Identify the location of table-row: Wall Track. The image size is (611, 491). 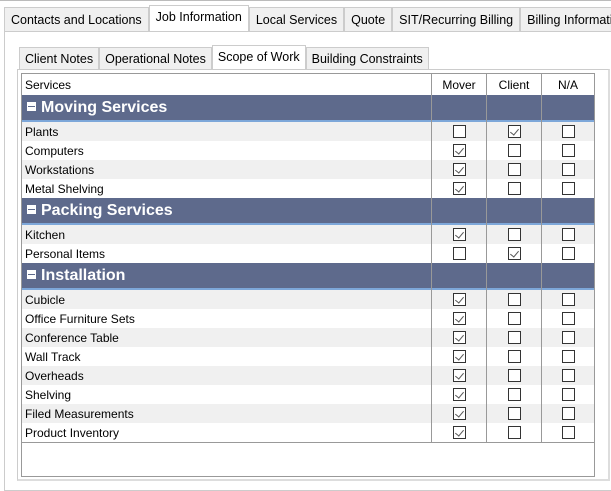
(308, 356).